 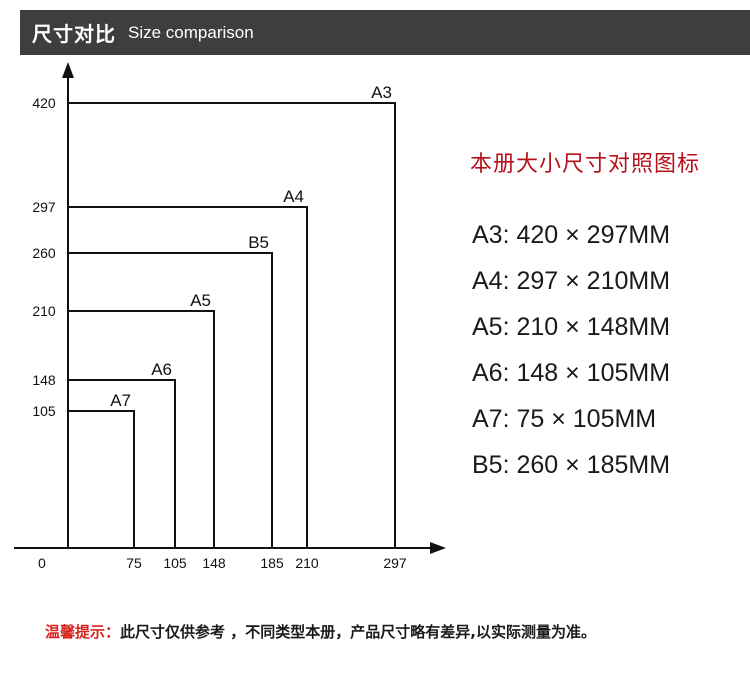 I want to click on box-label-b5: B5, so click(x=258, y=242).